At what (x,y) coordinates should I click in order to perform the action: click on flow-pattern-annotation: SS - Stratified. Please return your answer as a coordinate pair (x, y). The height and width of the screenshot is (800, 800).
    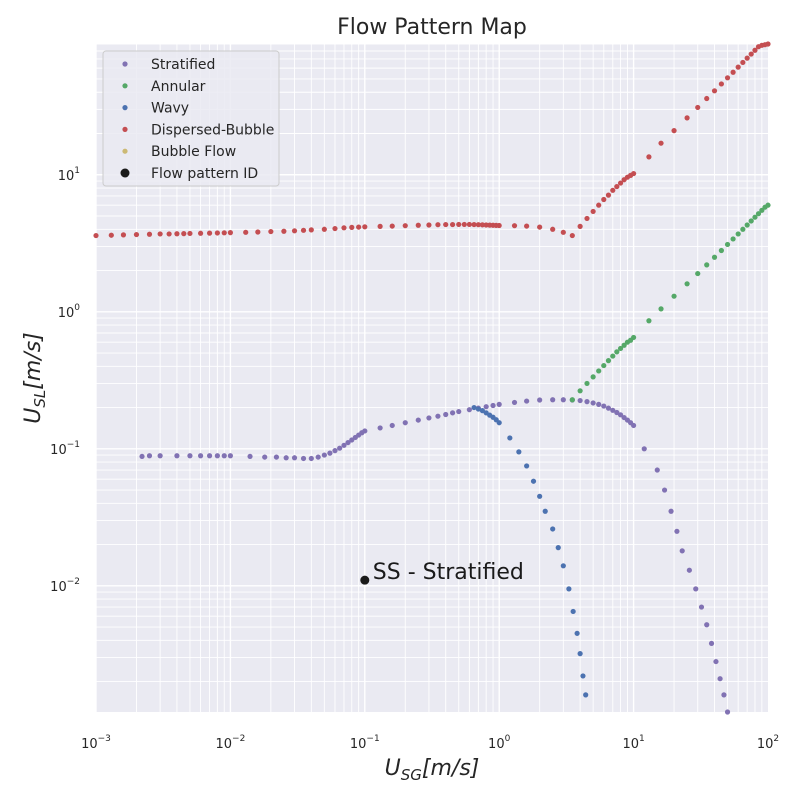
    Looking at the image, I should click on (442, 572).